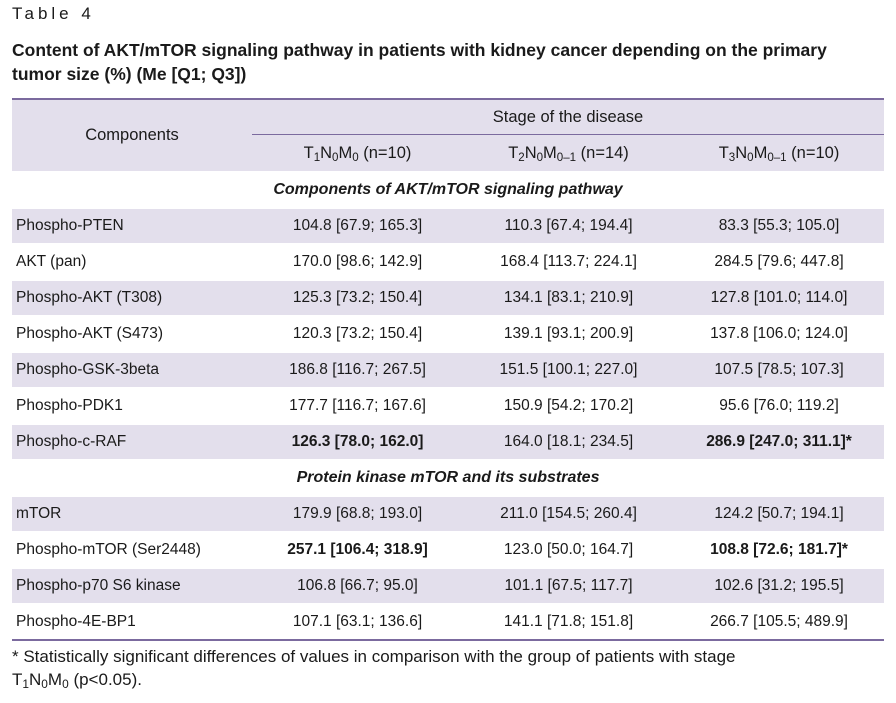 This screenshot has height=703, width=896. Describe the element at coordinates (568, 262) in the screenshot. I see `value-cell: 168.4 [113.7; 224.1]` at that location.